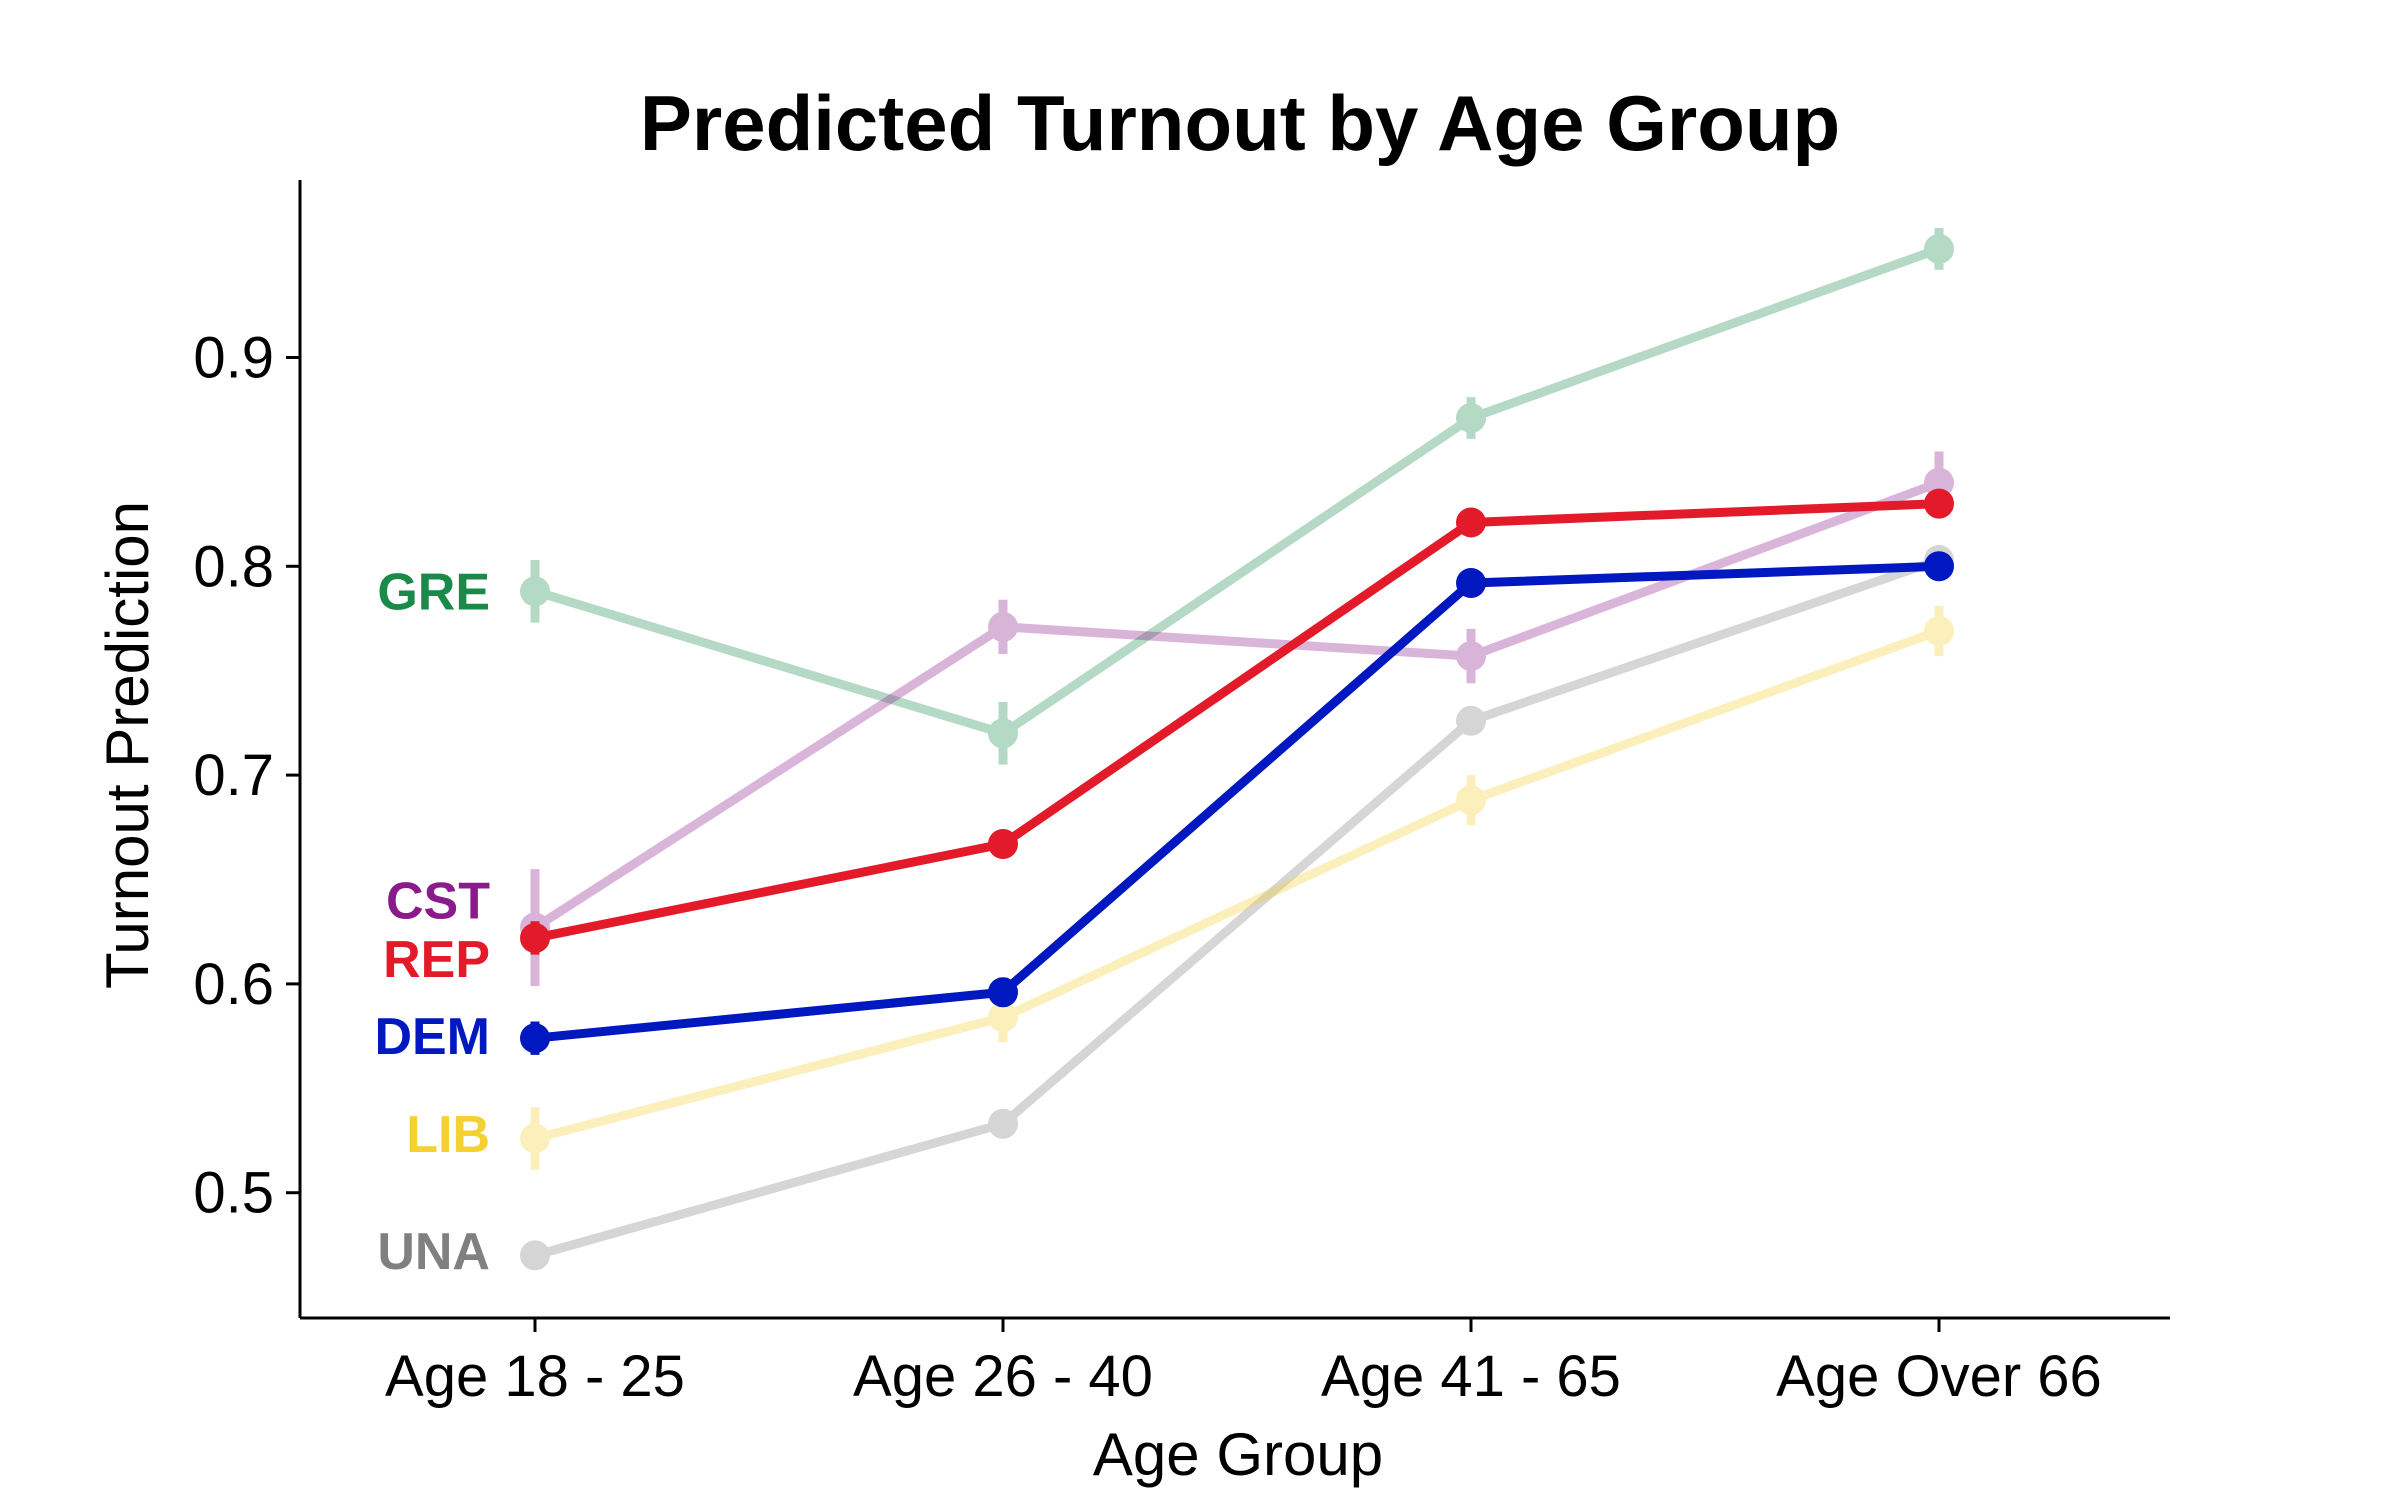 Image resolution: width=2400 pixels, height=1500 pixels. I want to click on series-label-dem: DEM, so click(432, 1037).